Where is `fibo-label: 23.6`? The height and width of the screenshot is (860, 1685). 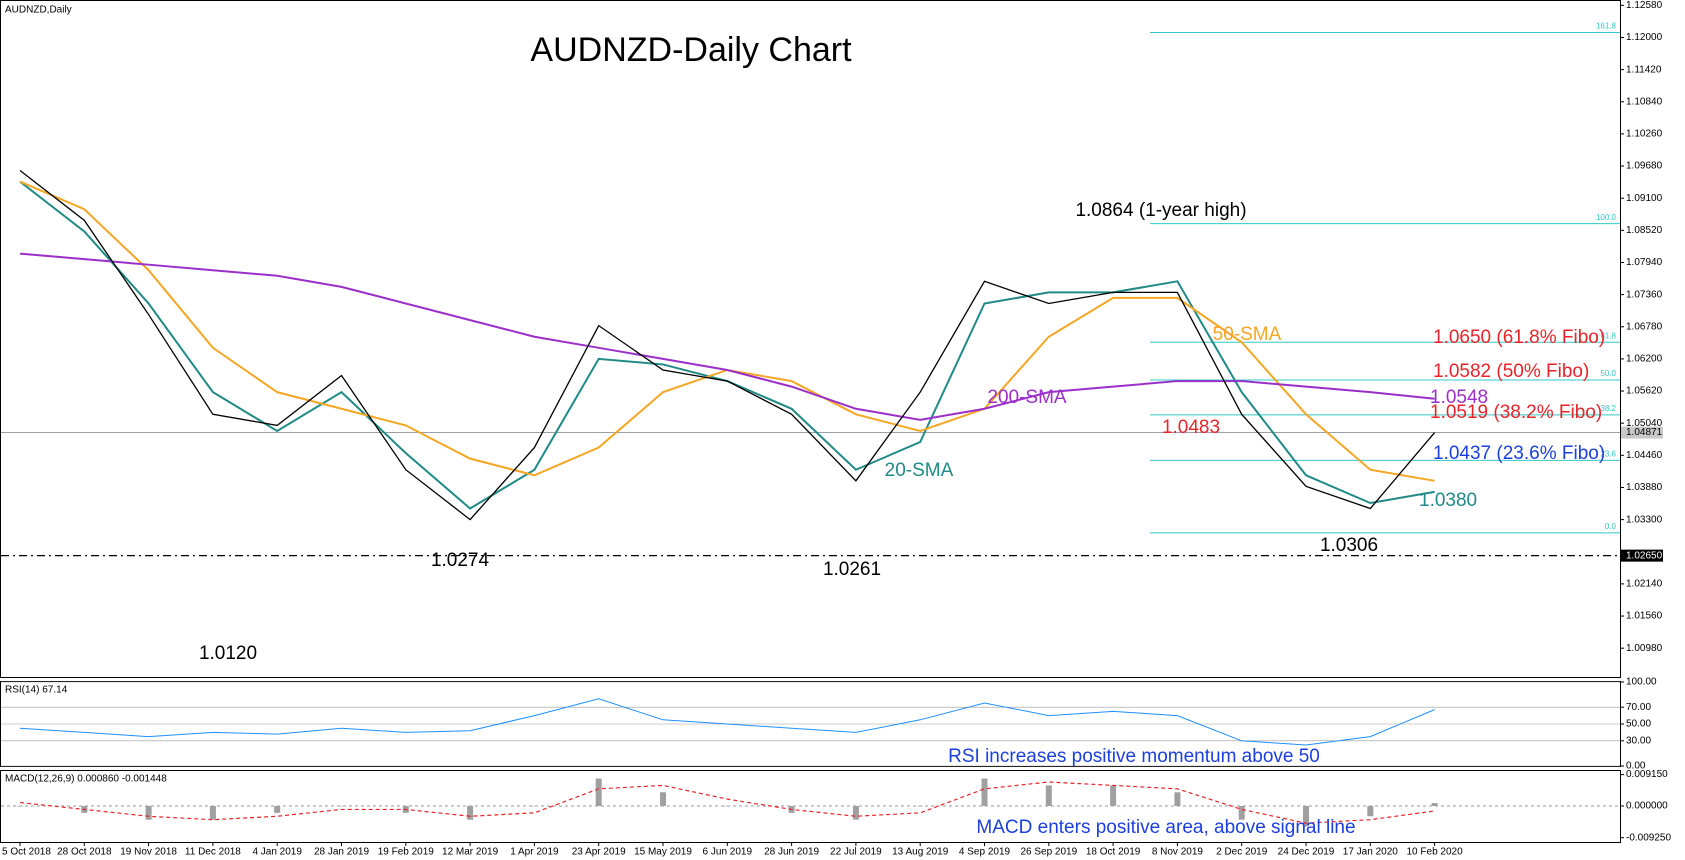
fibo-label: 23.6 is located at coordinates (1608, 453).